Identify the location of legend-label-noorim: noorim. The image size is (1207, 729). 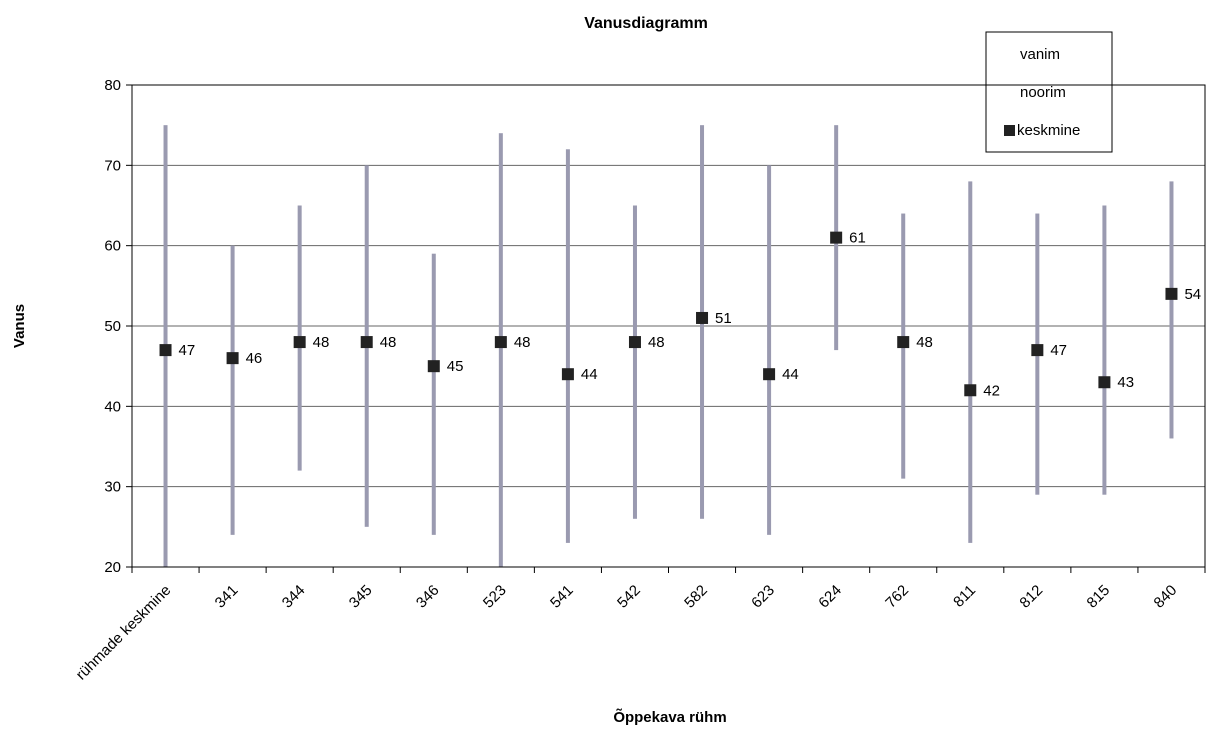
(1043, 92).